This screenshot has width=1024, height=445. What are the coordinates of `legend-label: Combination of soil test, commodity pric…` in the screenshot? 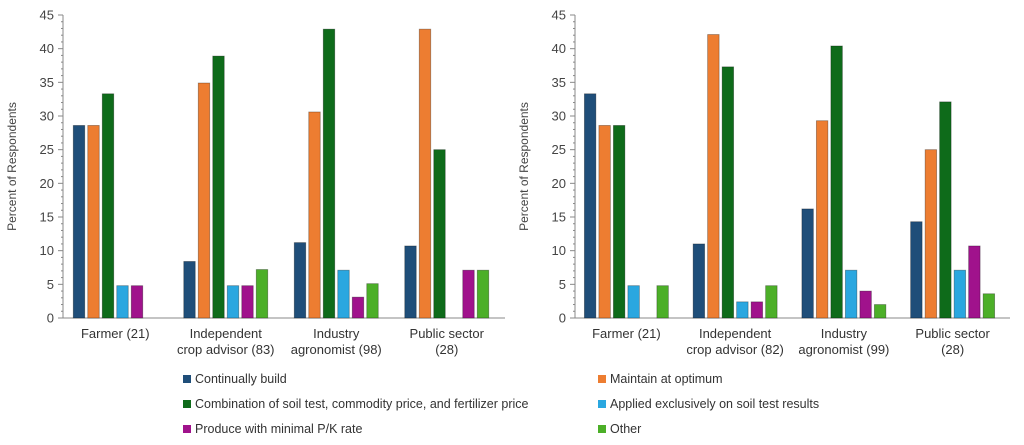 It's located at (362, 404).